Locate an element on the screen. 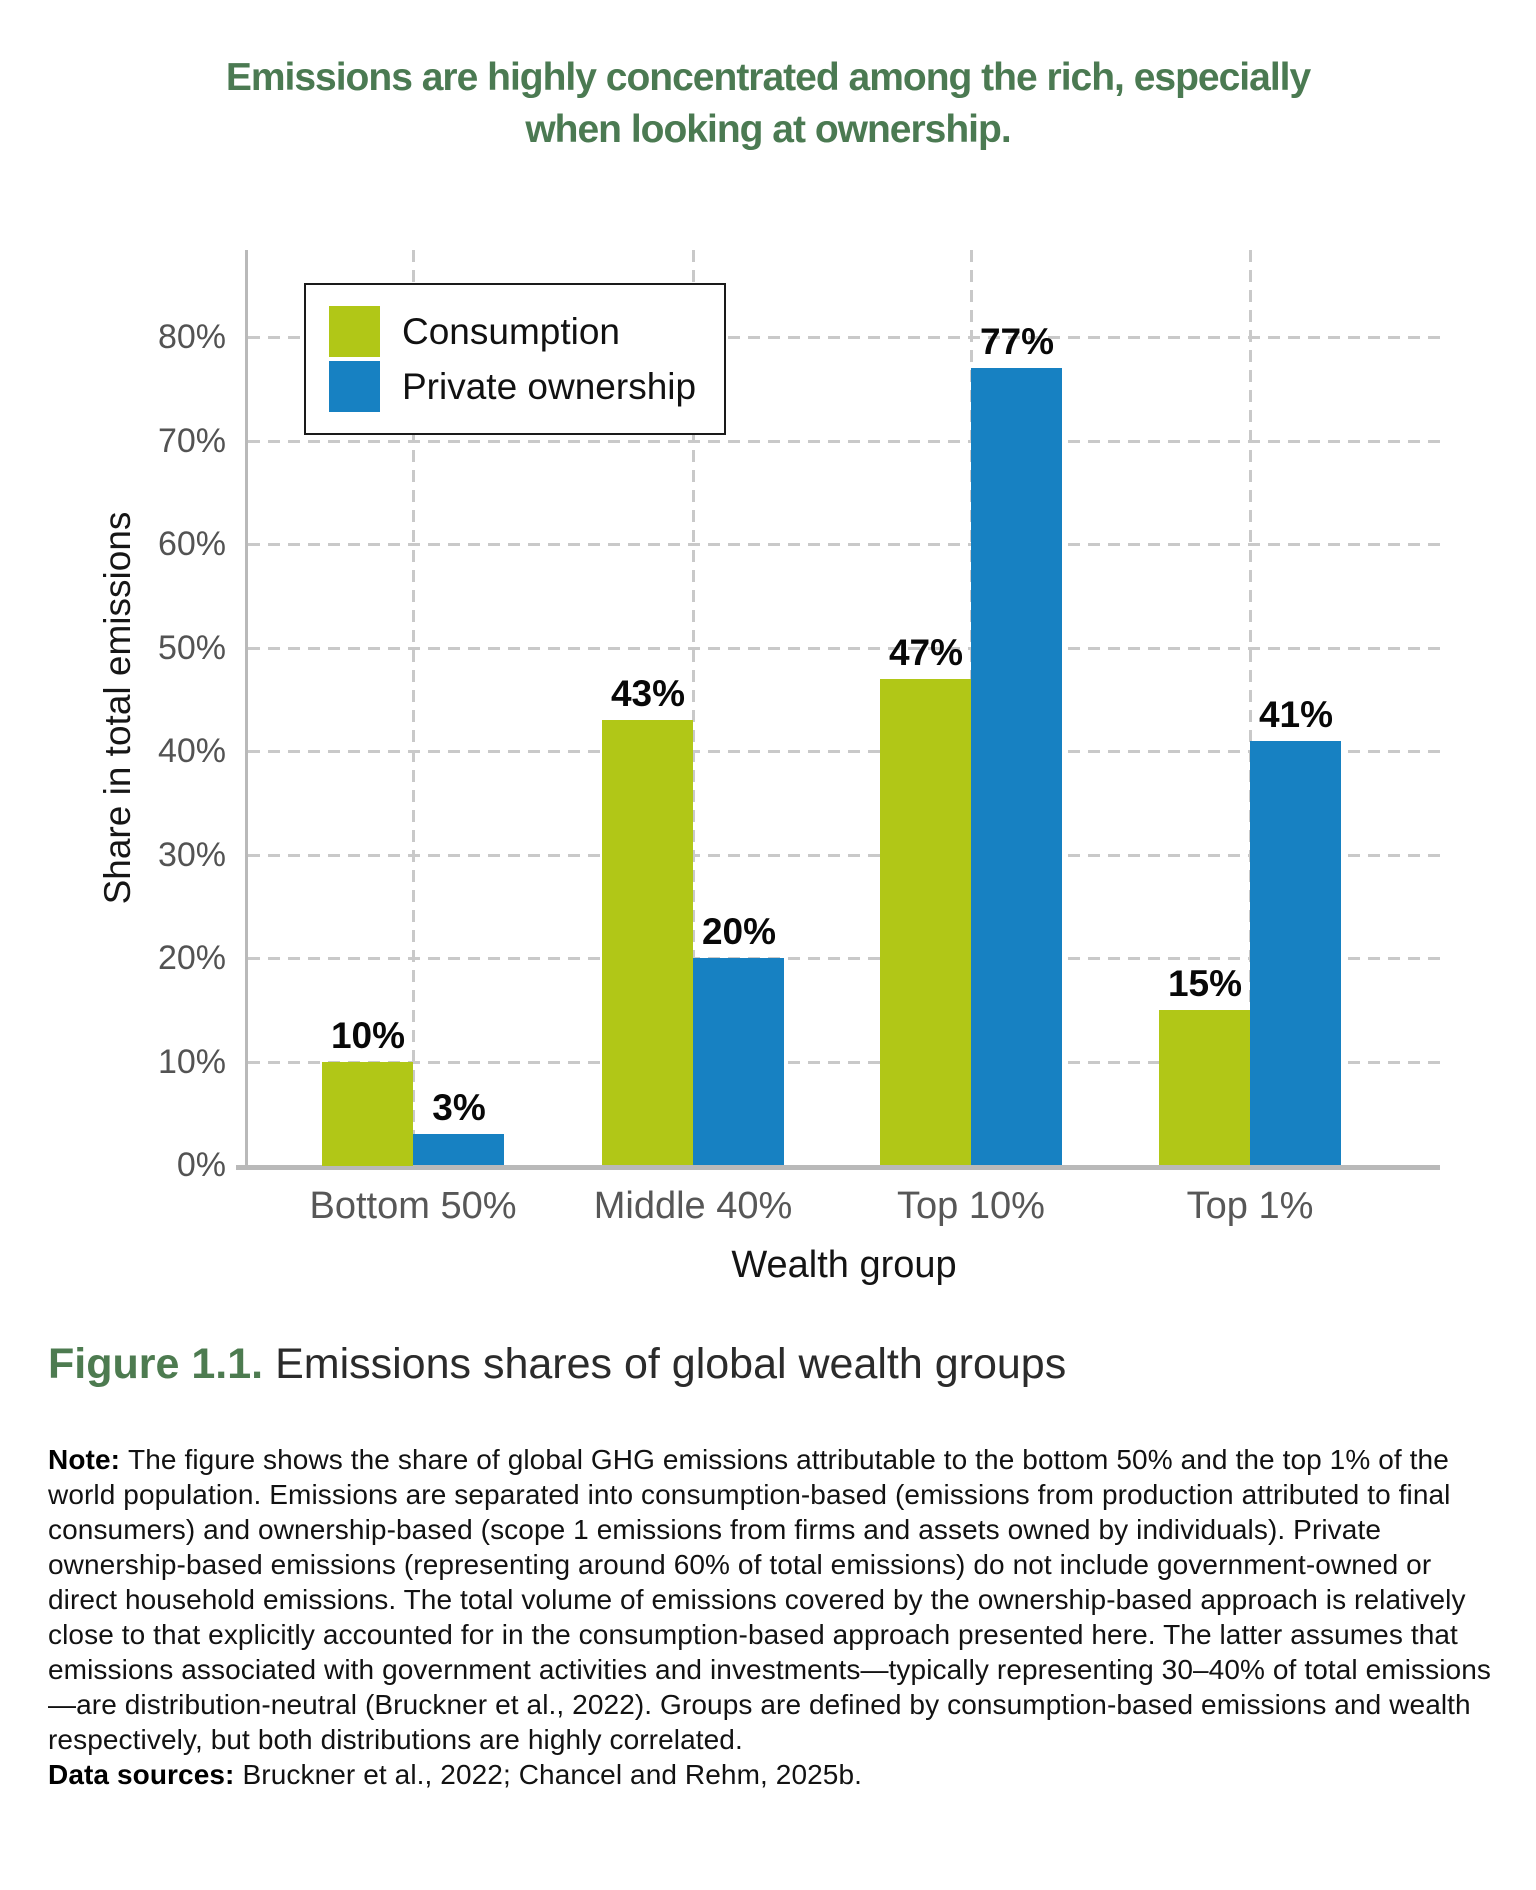  x-tick-label-middle-40: Middle 40% is located at coordinates (693, 1206).